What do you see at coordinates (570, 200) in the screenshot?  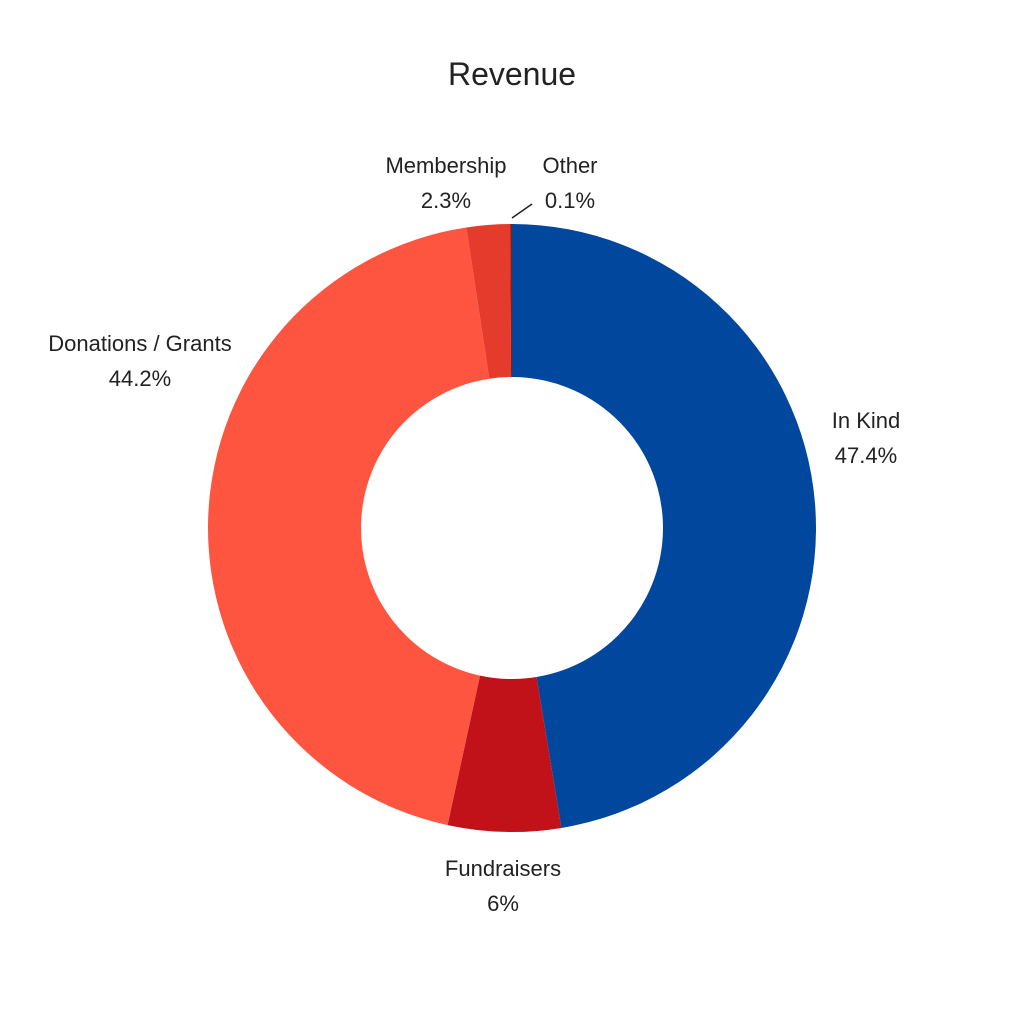 I see `slice-value-other: 0.1%` at bounding box center [570, 200].